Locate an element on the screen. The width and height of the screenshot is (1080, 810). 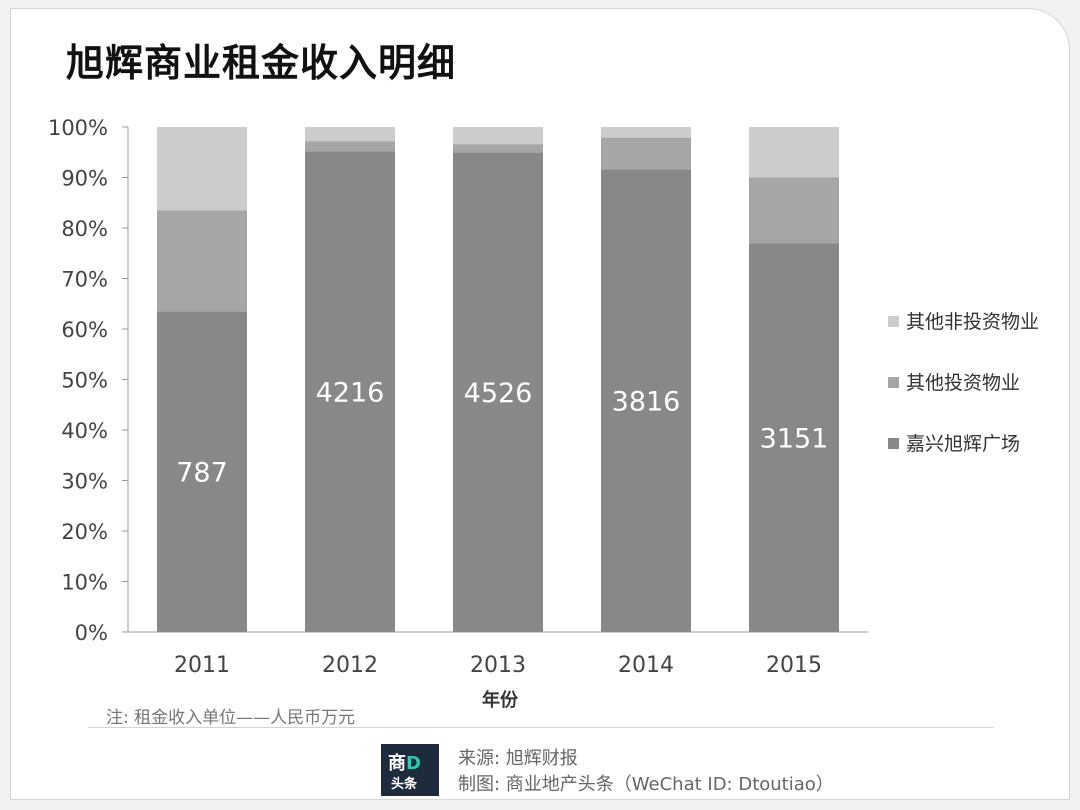
bar-segment-2012-s0 is located at coordinates (350, 392).